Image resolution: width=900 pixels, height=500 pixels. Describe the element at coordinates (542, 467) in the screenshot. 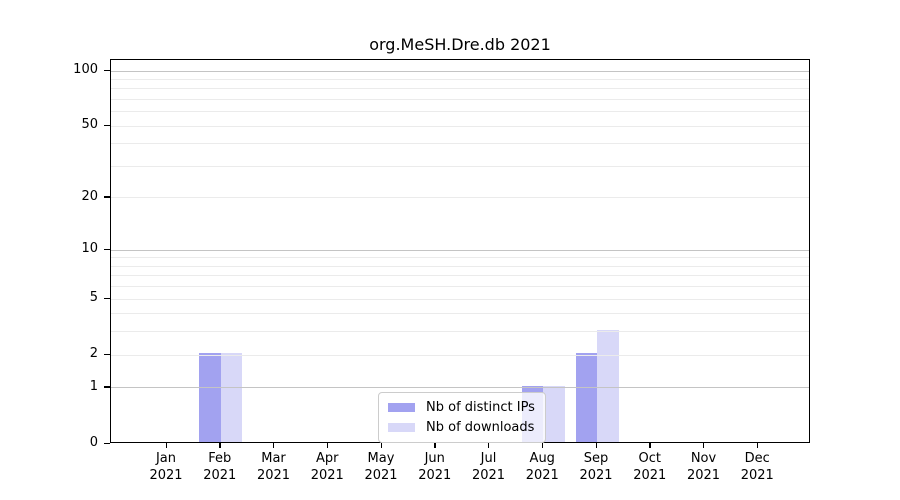

I see `x-tick-label: Aug 2021` at that location.